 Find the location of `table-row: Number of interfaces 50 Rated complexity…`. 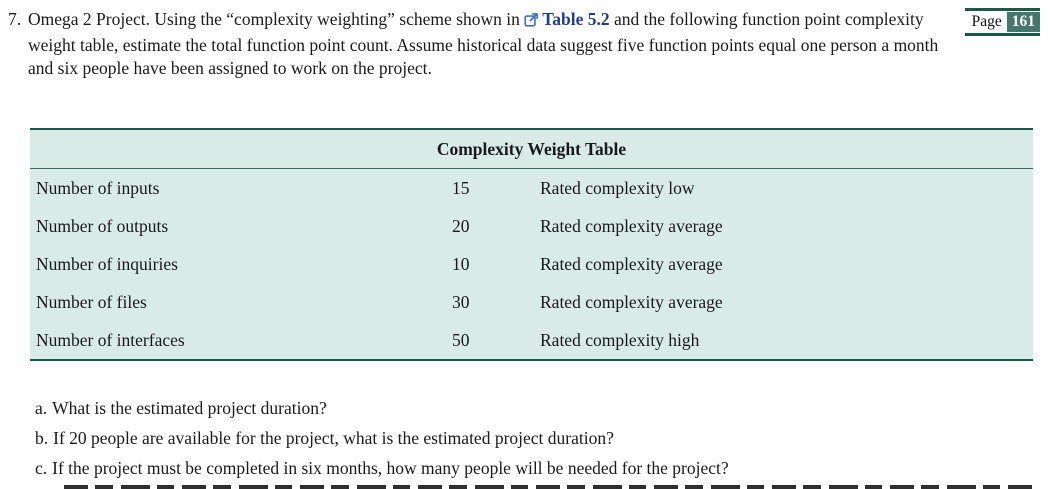

table-row: Number of interfaces 50 Rated complexity… is located at coordinates (531, 340).